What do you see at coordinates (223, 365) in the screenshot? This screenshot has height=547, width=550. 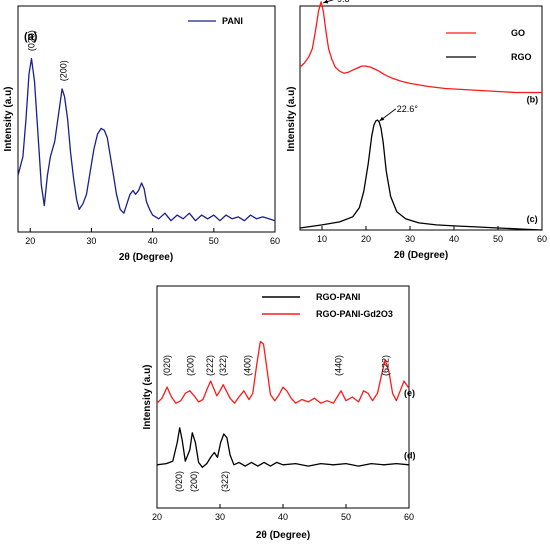 I see `peak-label-top-322: (322)` at bounding box center [223, 365].